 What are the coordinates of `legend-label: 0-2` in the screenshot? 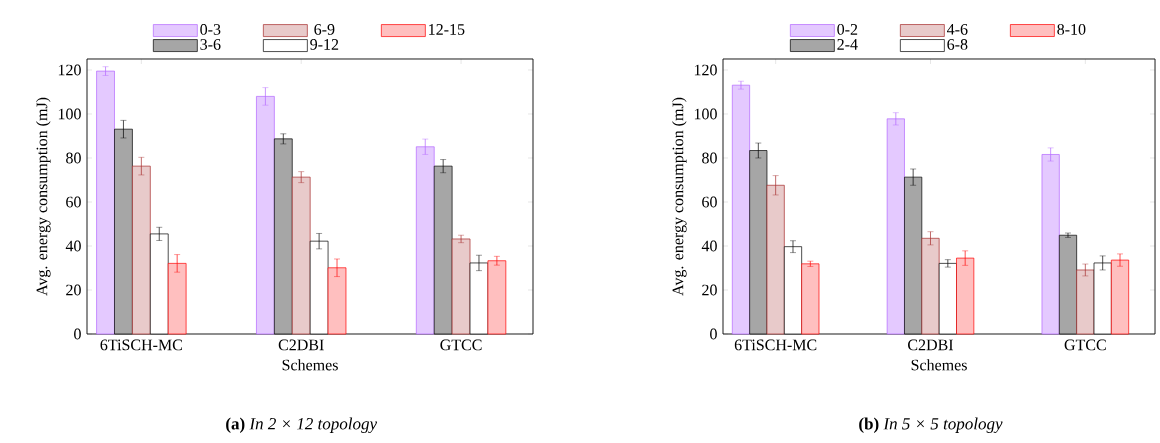 It's located at (847, 29).